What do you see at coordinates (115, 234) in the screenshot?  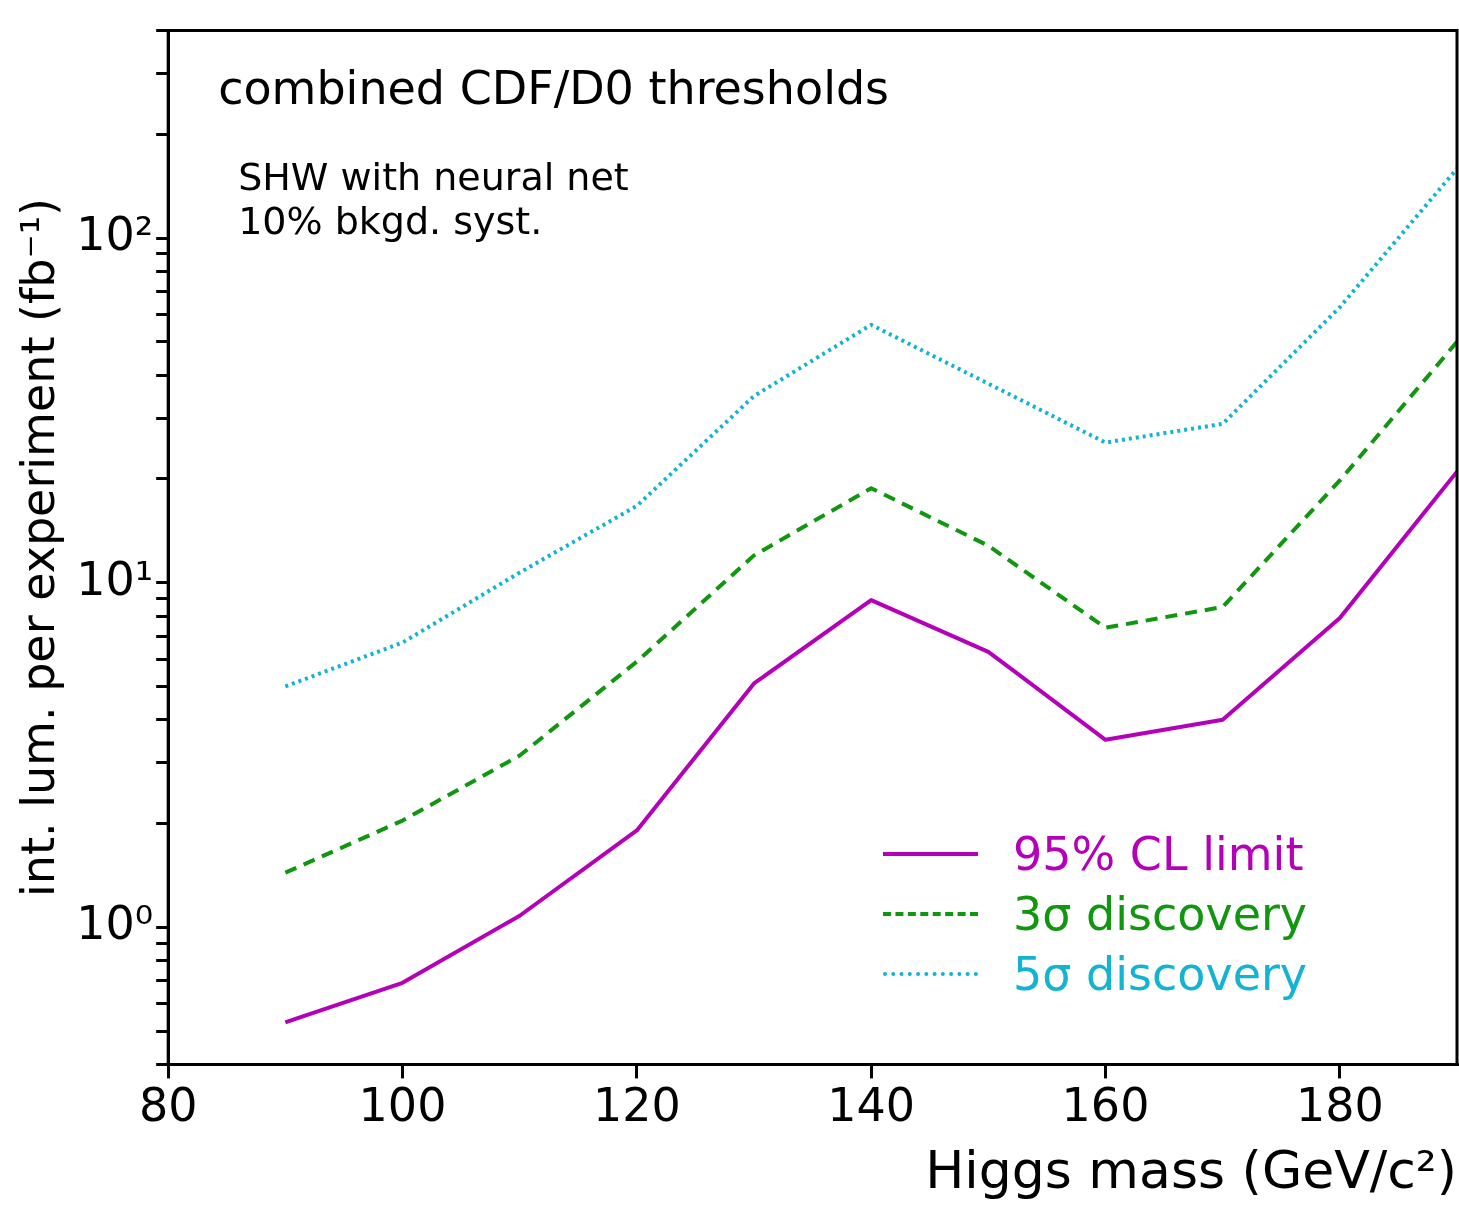 I see `y-tick-label: 10²` at bounding box center [115, 234].